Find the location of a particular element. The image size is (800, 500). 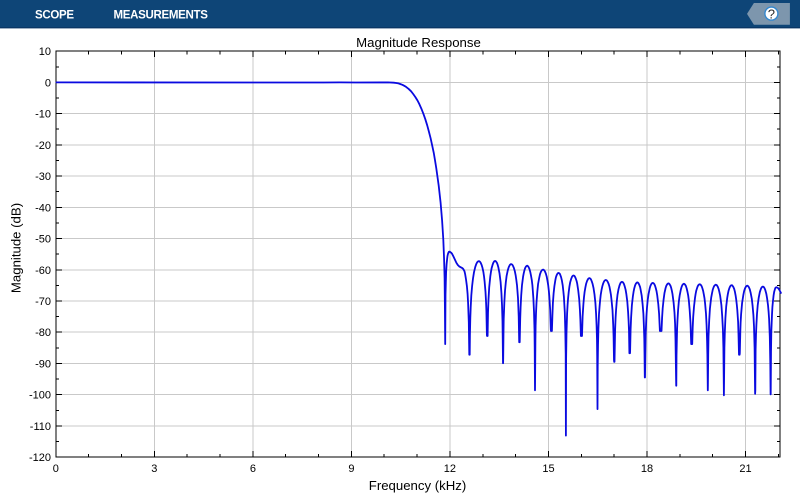

svg-text: -100 is located at coordinates (40, 396).